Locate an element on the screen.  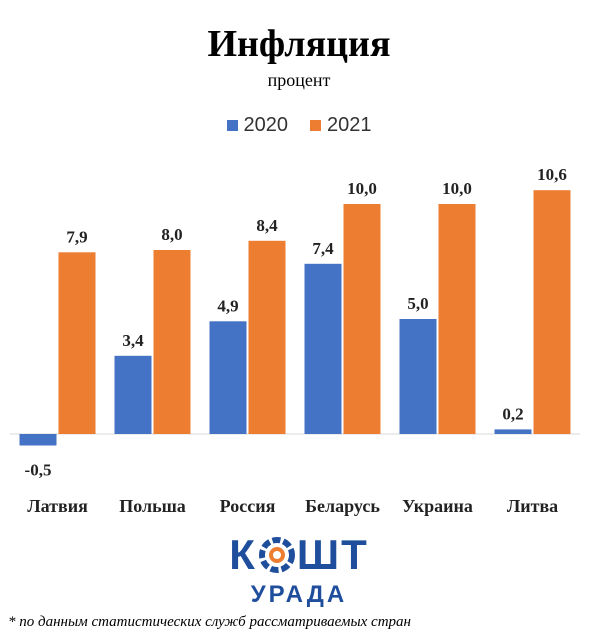
chart-subtitle: процент is located at coordinates (299, 80).